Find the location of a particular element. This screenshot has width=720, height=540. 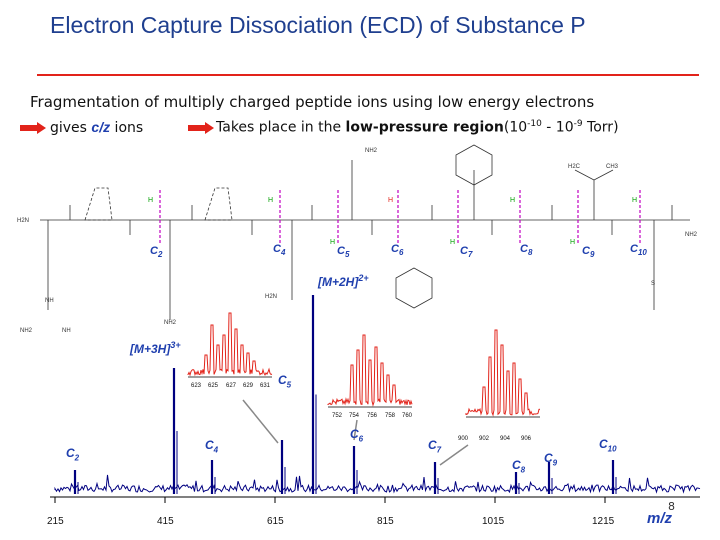

inset-tick: 900 is located at coordinates (463, 439).